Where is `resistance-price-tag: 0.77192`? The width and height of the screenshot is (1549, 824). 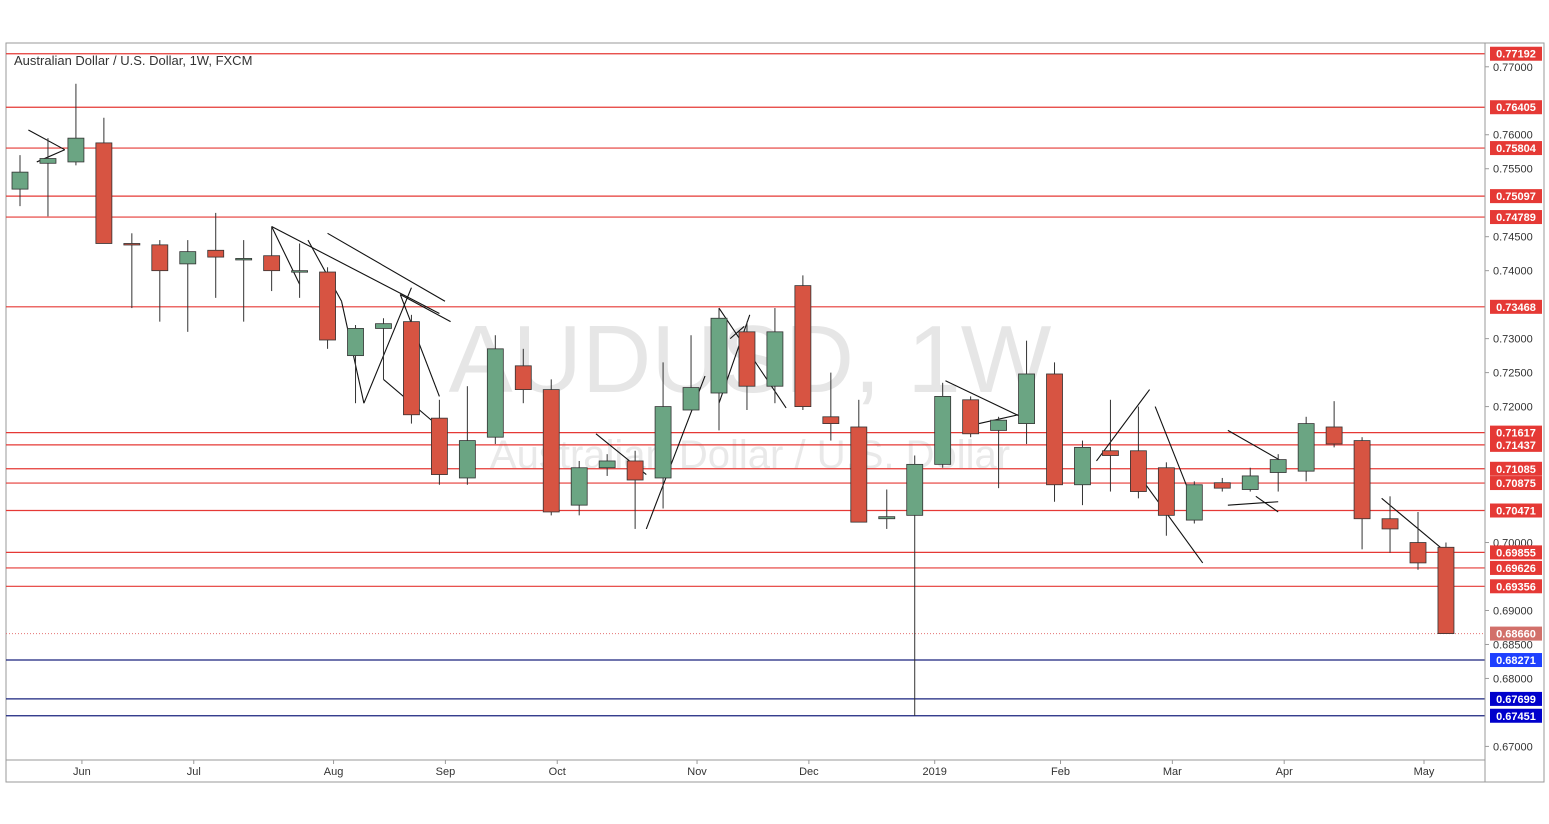
resistance-price-tag: 0.77192 is located at coordinates (1516, 53).